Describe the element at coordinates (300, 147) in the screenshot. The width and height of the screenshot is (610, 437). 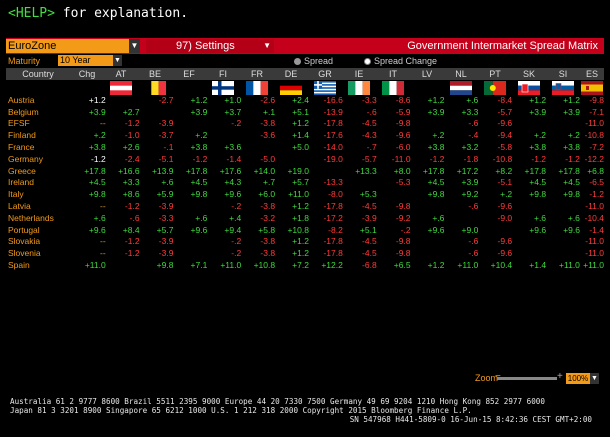
I see `spread-cell: +5.0` at that location.